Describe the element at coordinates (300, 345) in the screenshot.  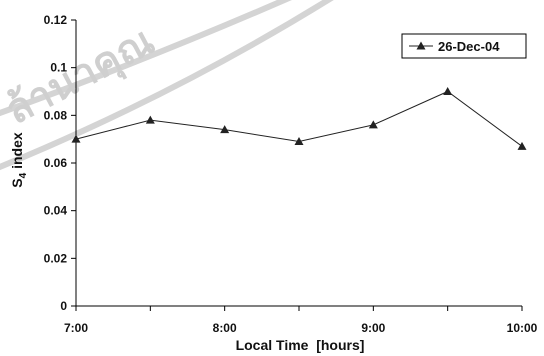
I see `x-axis-title: Local Time [hours]` at that location.